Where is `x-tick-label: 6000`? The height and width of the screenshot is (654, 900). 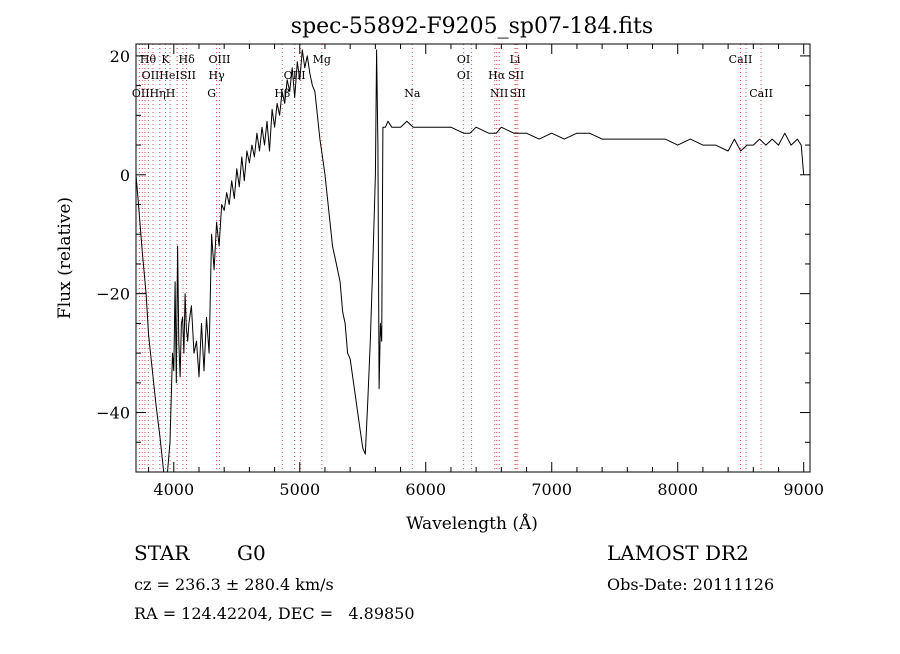
x-tick-label: 6000 is located at coordinates (425, 489).